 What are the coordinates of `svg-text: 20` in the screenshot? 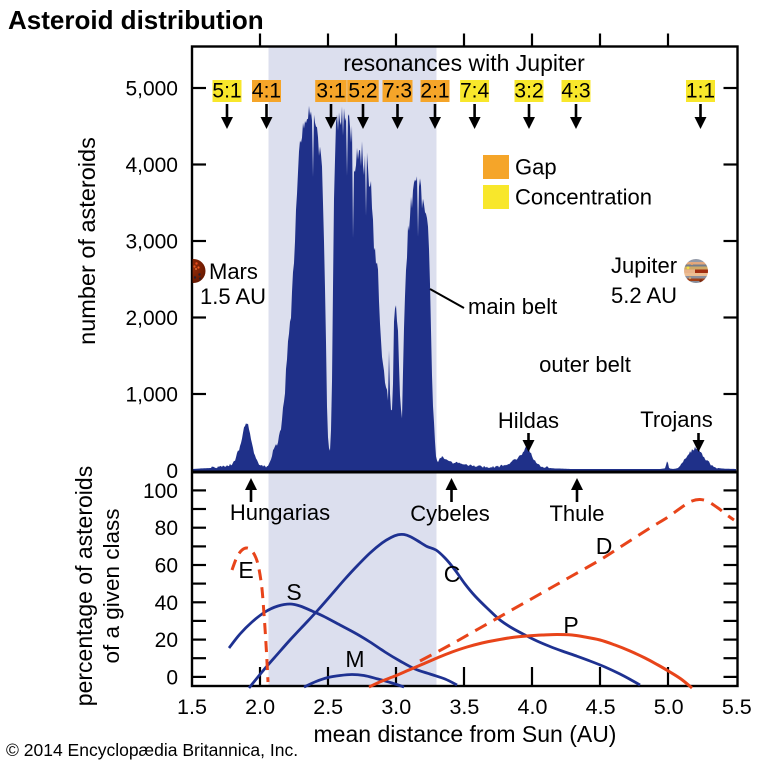 It's located at (166, 640).